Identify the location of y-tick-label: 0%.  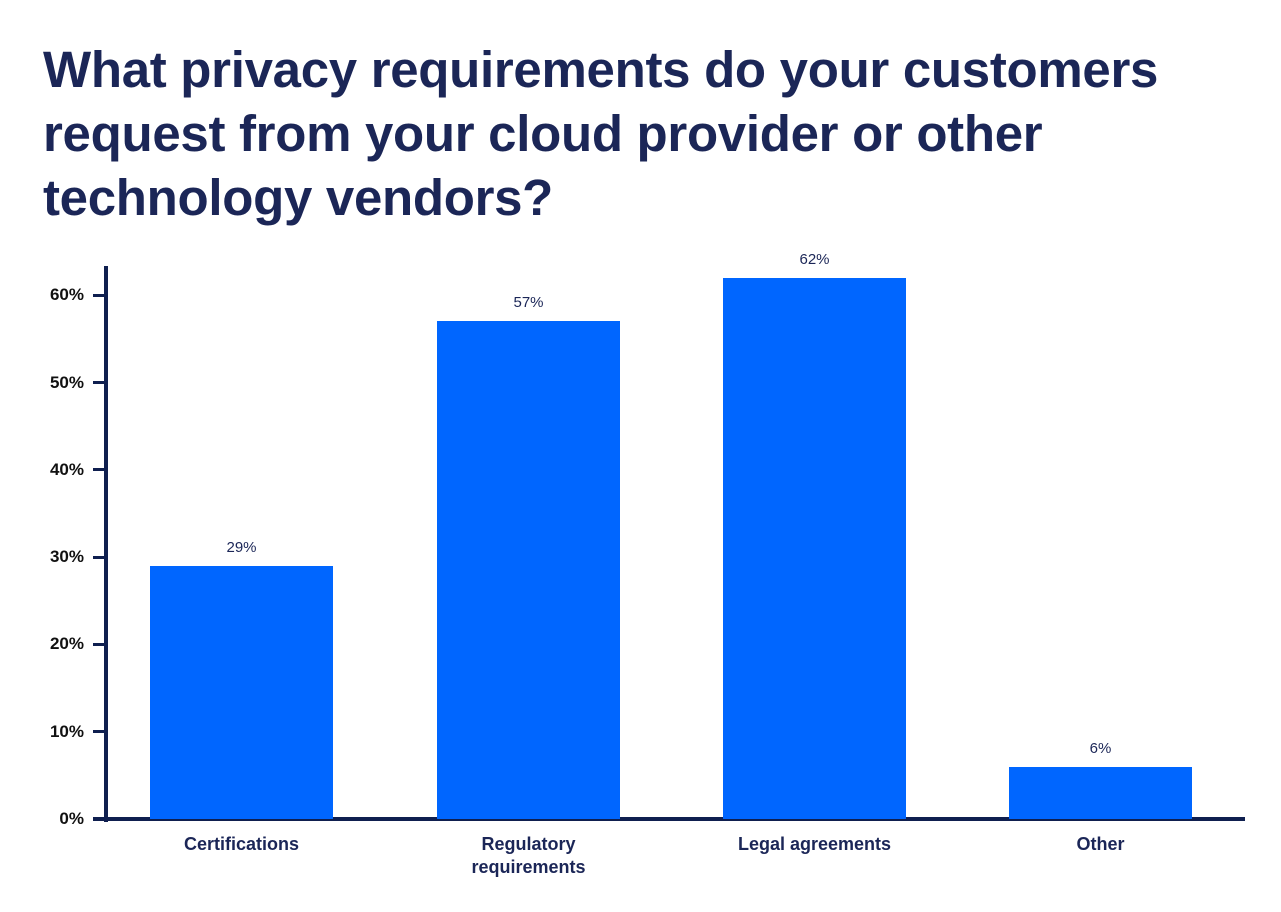
(71, 818).